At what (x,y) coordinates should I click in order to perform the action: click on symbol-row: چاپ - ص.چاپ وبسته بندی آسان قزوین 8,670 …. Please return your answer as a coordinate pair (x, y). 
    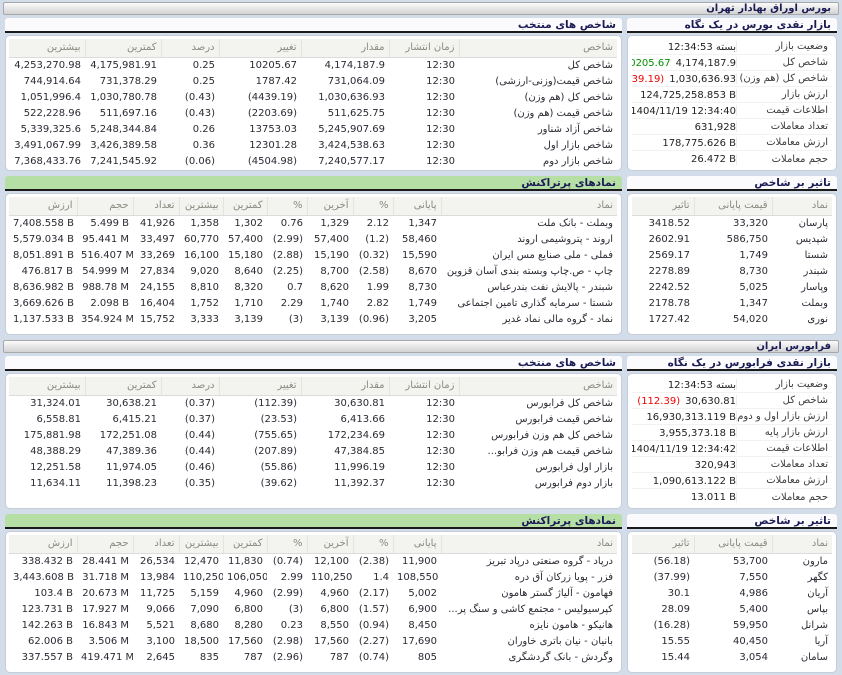
    Looking at the image, I should click on (313, 271).